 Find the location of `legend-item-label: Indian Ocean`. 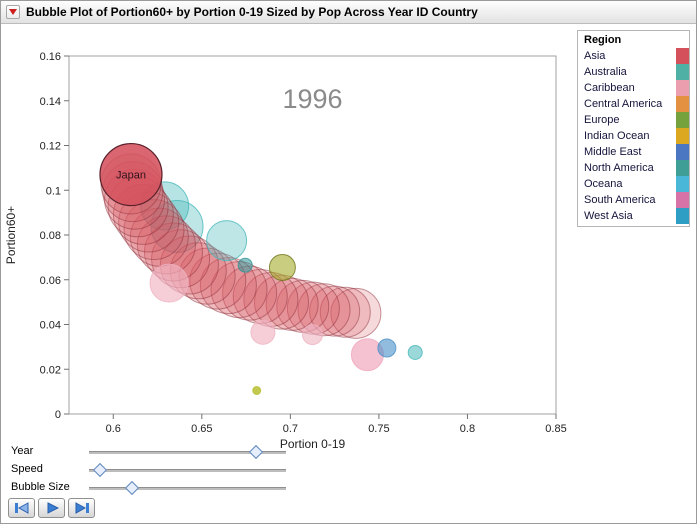

legend-item-label: Indian Ocean is located at coordinates (617, 136).